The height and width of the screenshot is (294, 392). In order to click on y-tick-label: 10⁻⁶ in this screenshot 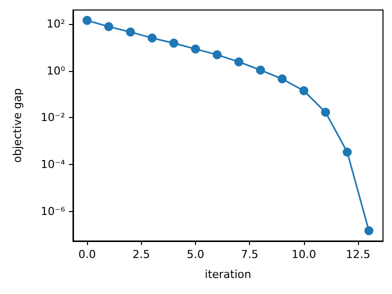, I will do `click(53, 211)`.